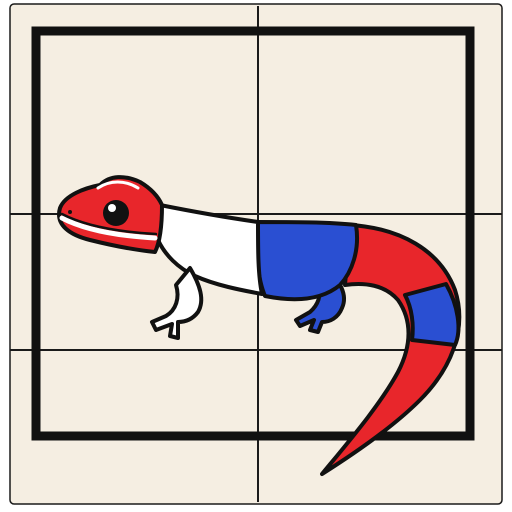 The width and height of the screenshot is (512, 512). I want to click on lizard-tail-blue-band, so click(432, 314).